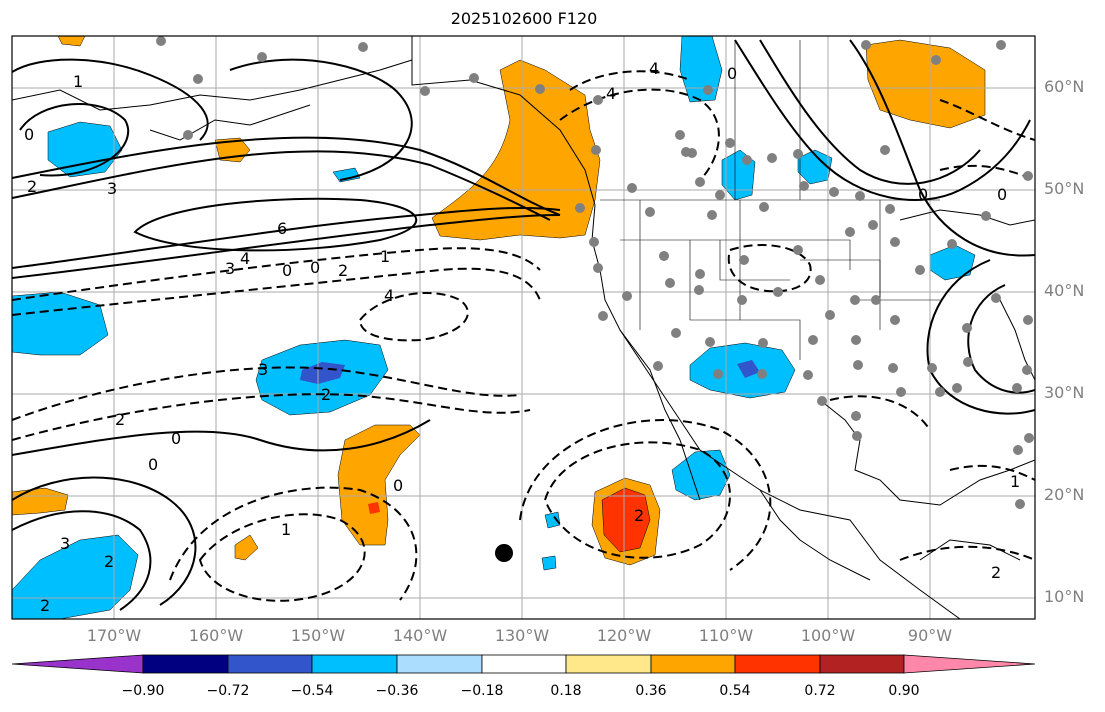 Image resolution: width=1105 pixels, height=712 pixels. Describe the element at coordinates (1064, 392) in the screenshot. I see `lat-label: 30°N` at that location.